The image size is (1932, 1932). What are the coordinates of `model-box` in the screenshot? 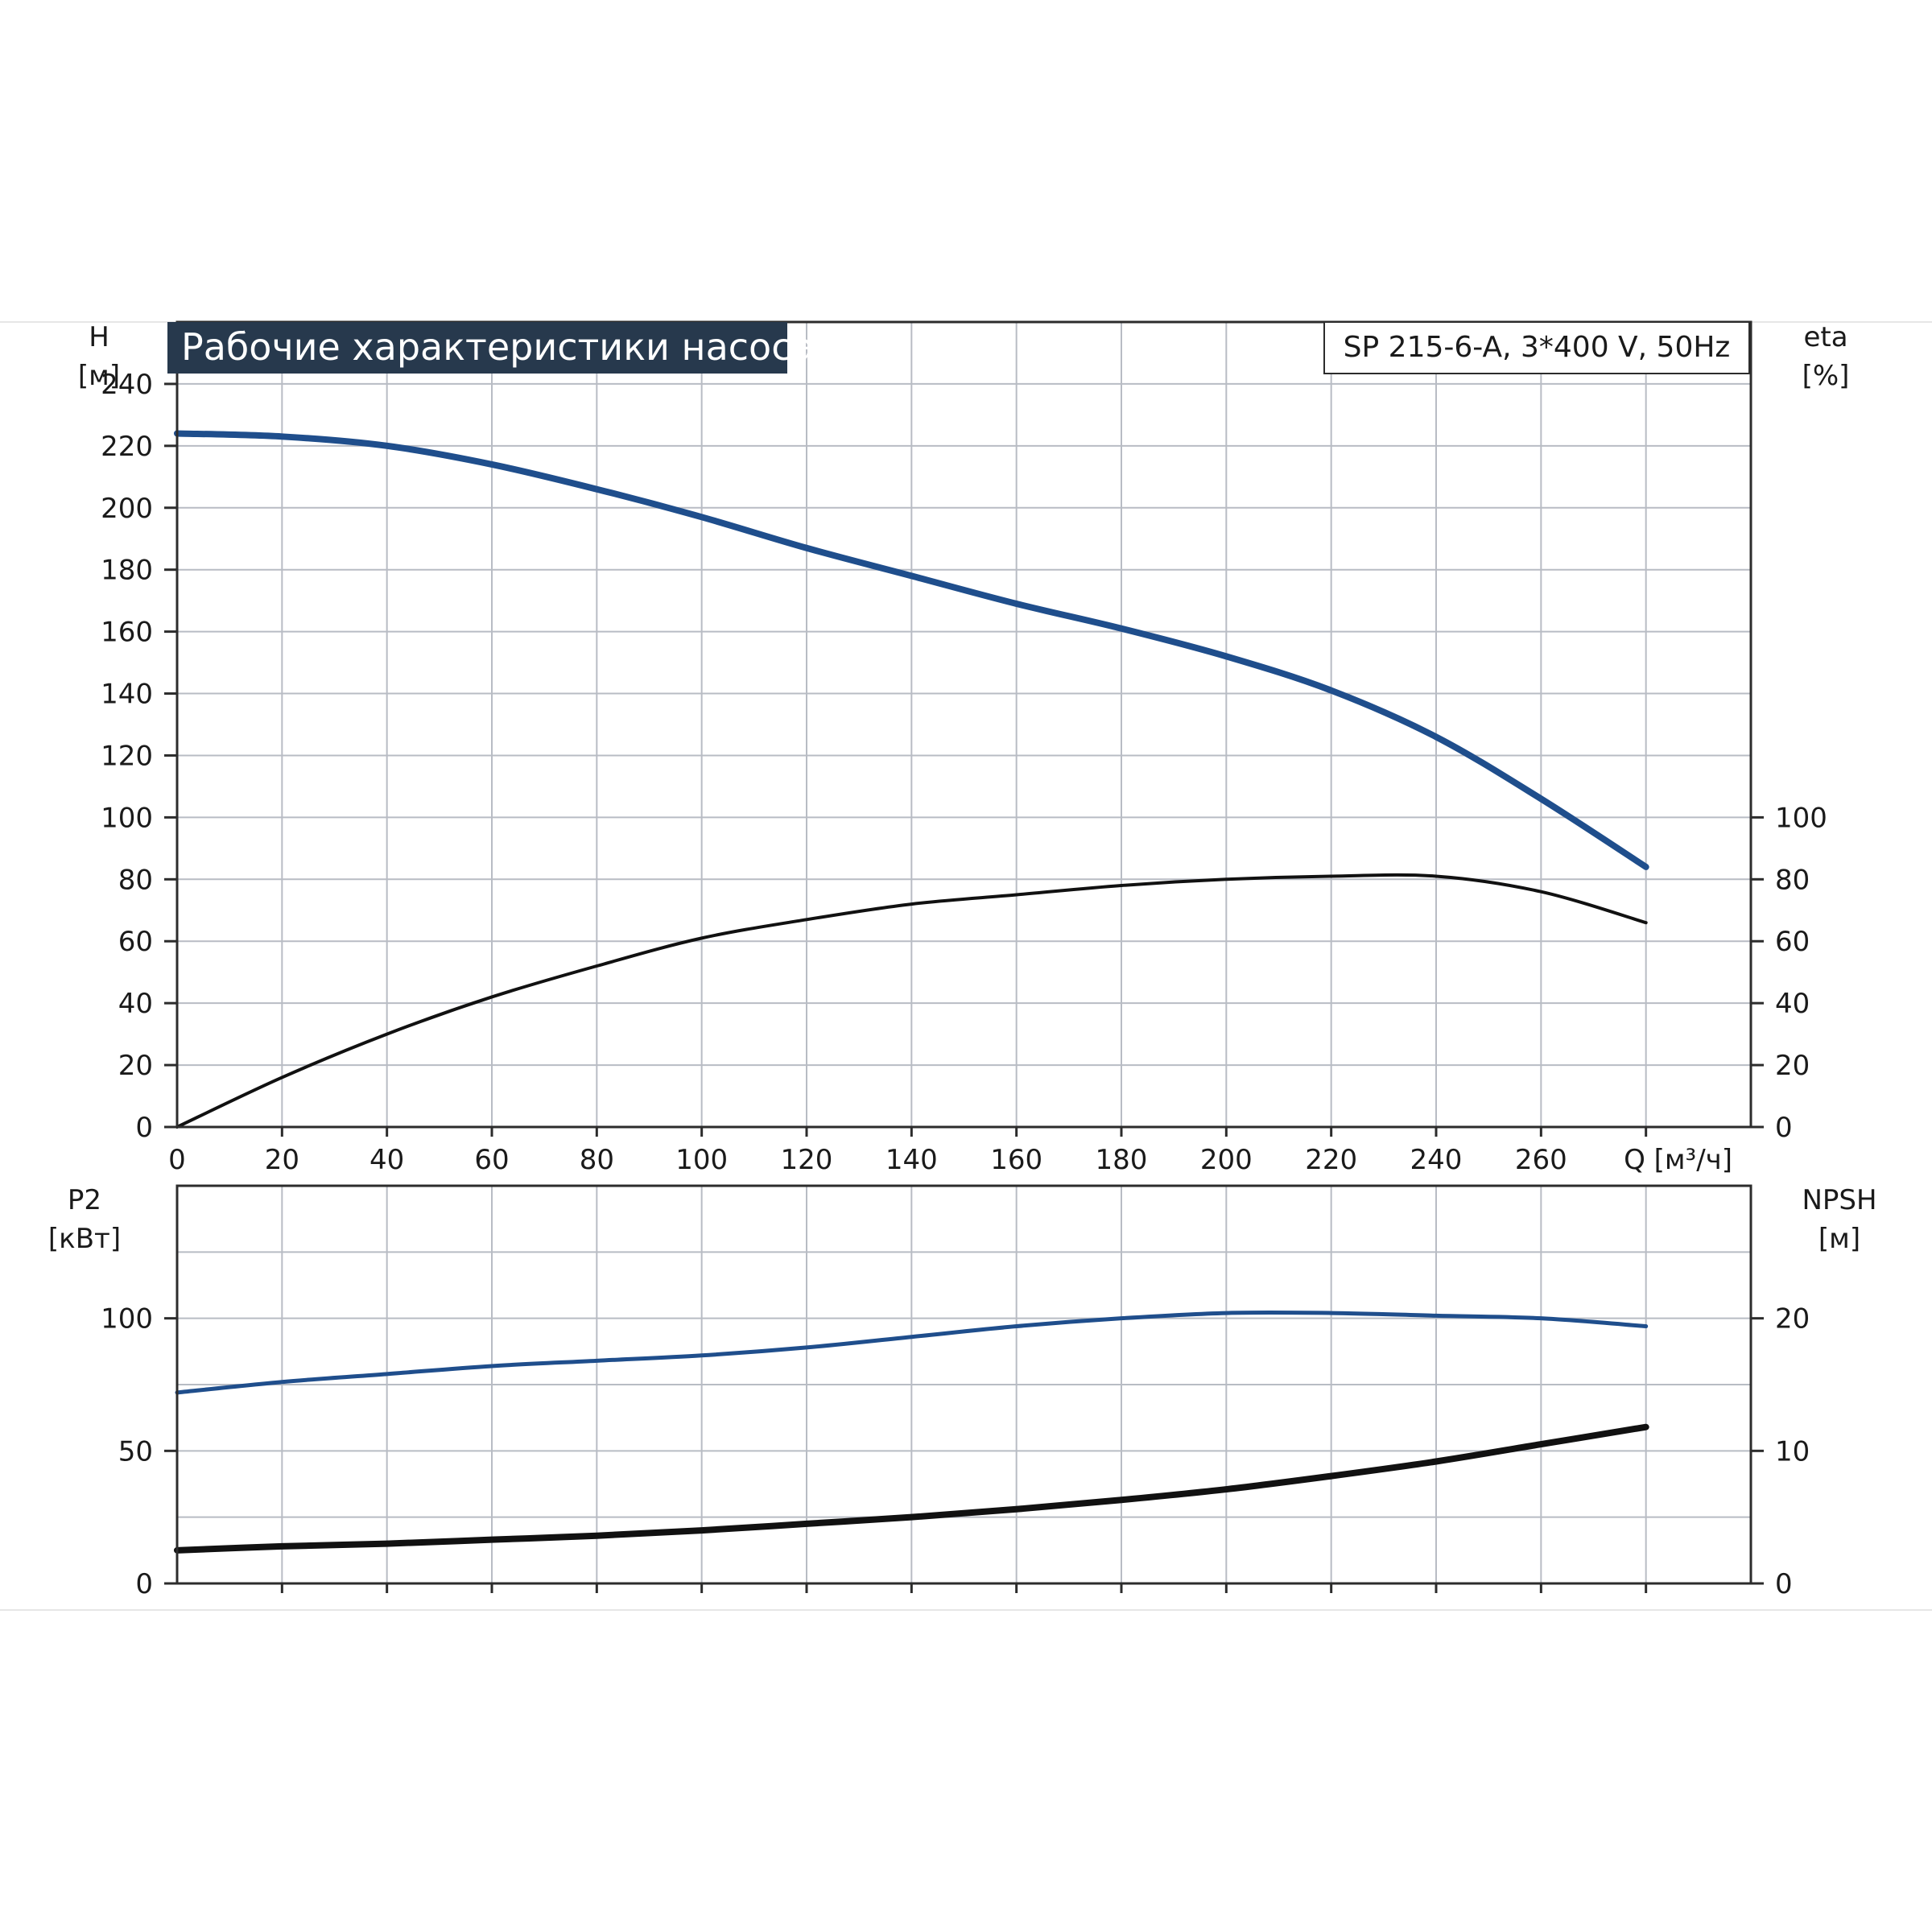 It's located at (1536, 347).